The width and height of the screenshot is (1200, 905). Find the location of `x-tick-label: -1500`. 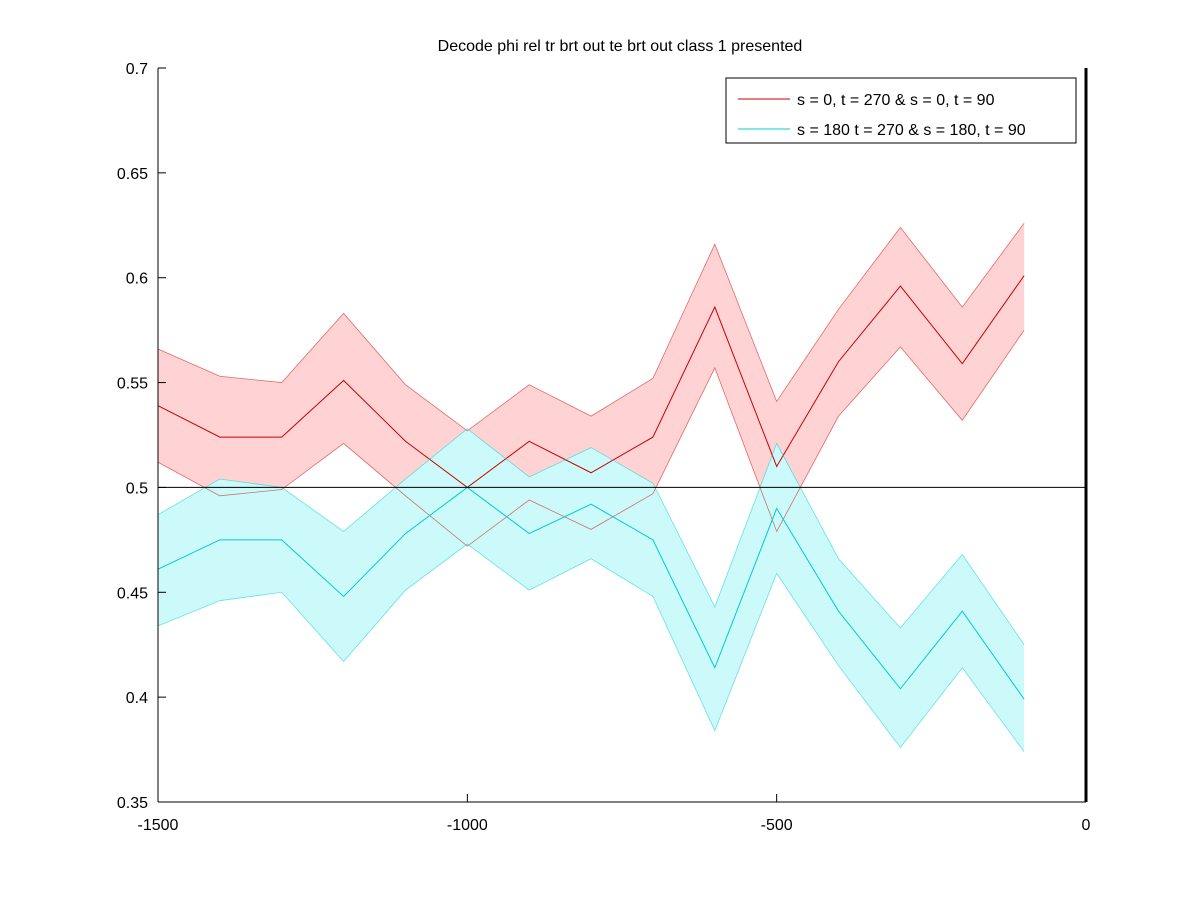

x-tick-label: -1500 is located at coordinates (158, 825).